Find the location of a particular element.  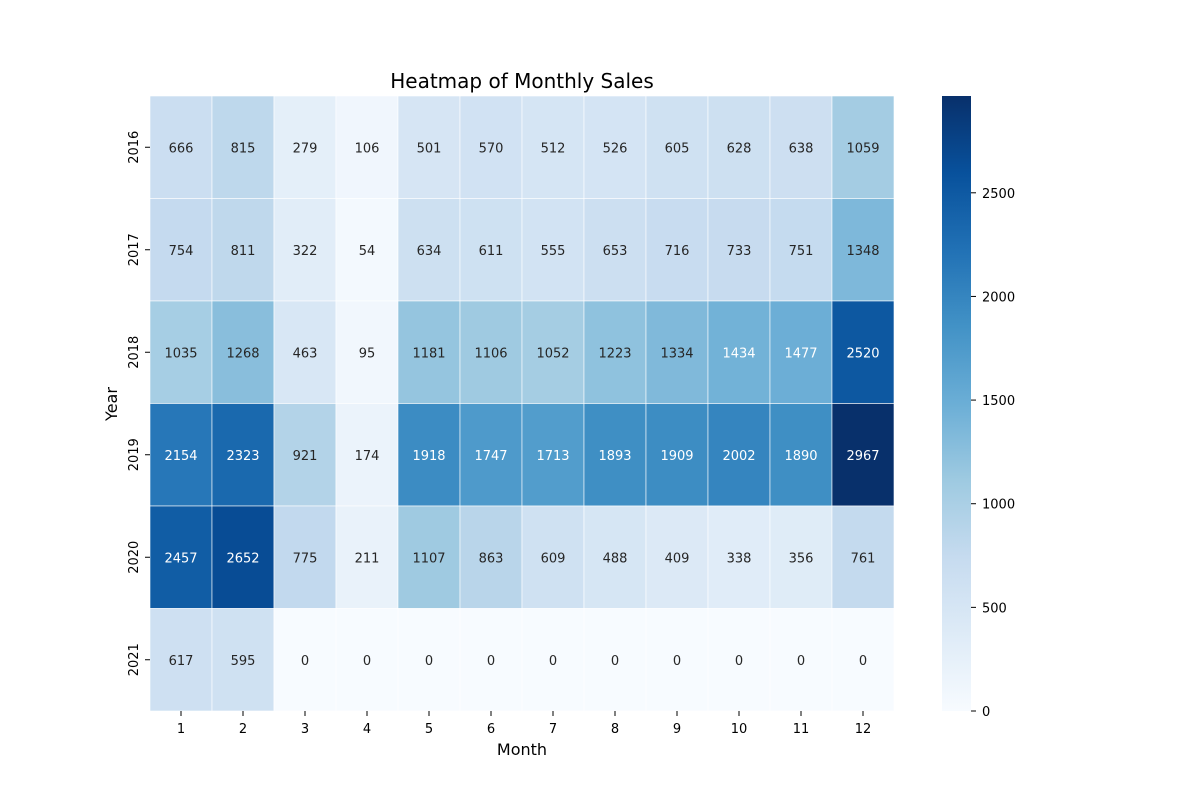

cell-value-label: 1052 is located at coordinates (552, 353).